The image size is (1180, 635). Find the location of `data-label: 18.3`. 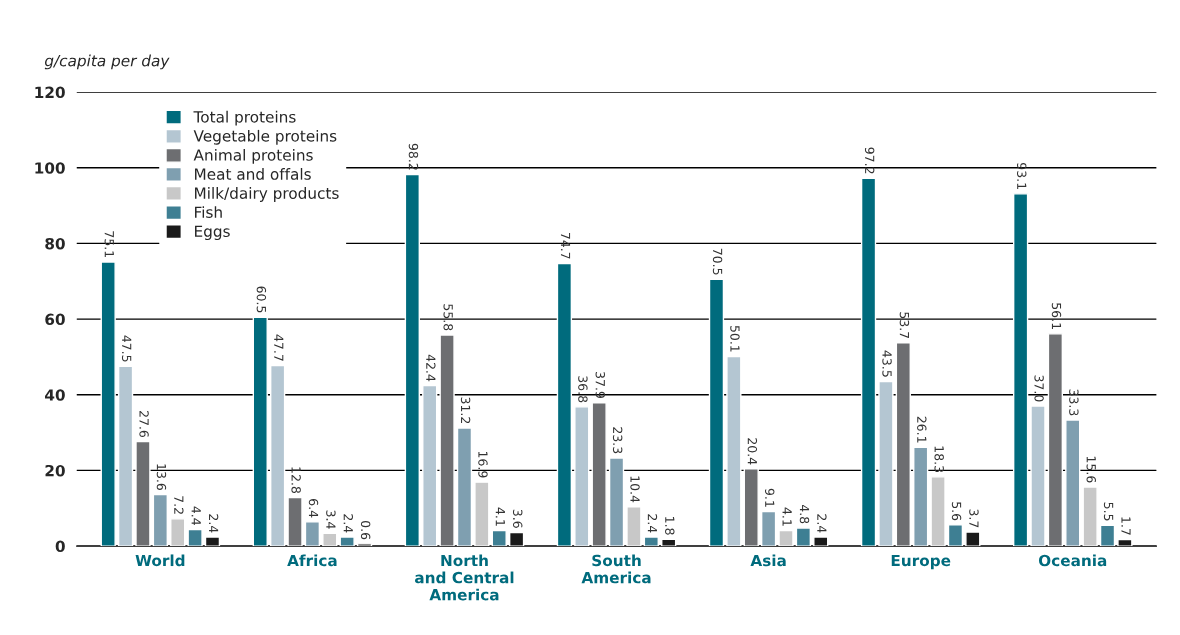

data-label: 18.3 is located at coordinates (939, 459).